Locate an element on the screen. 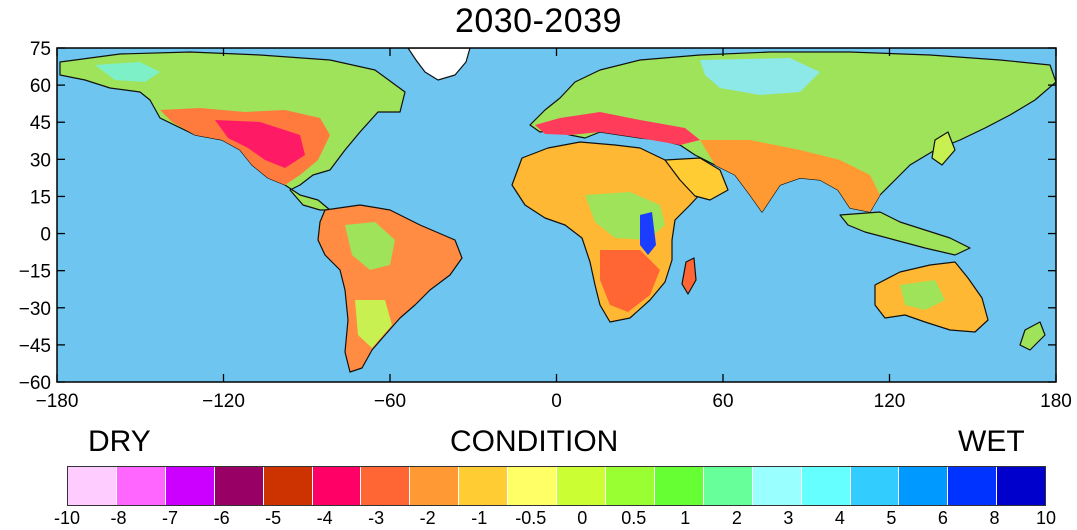  legend-value-label: -6 is located at coordinates (221, 518).